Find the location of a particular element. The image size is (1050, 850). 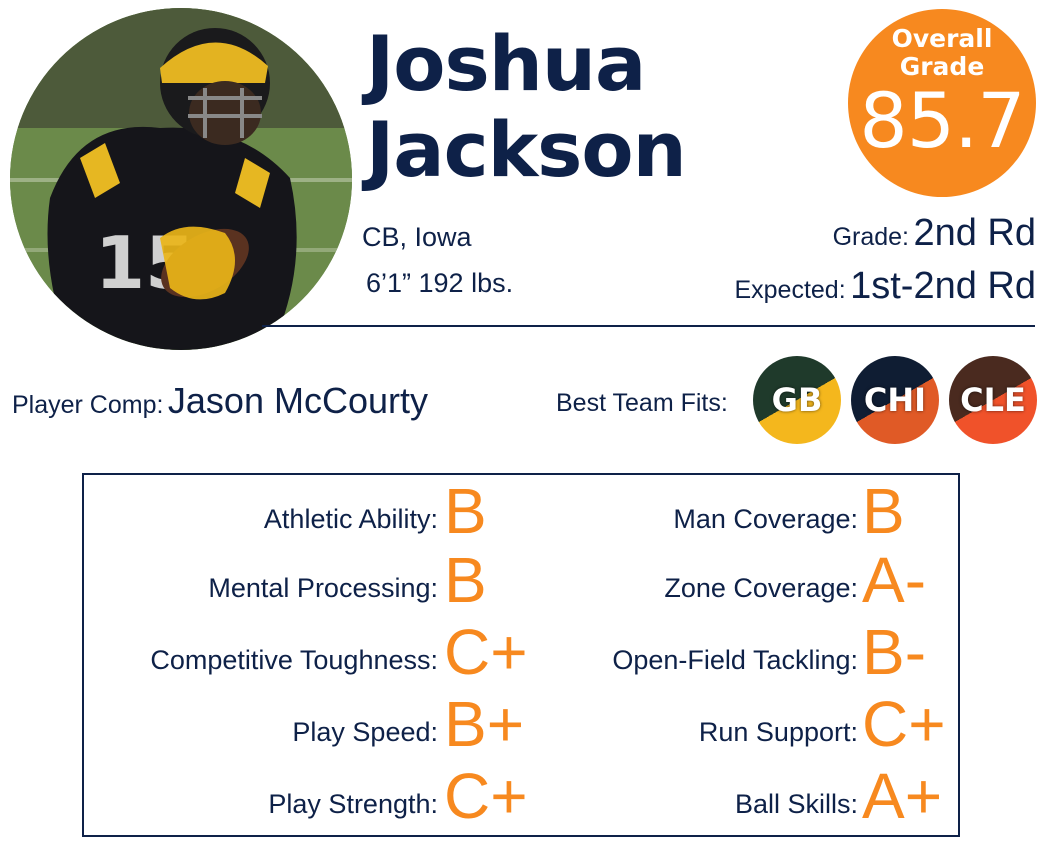

trait-grade-cell: B+ is located at coordinates (504, 724).